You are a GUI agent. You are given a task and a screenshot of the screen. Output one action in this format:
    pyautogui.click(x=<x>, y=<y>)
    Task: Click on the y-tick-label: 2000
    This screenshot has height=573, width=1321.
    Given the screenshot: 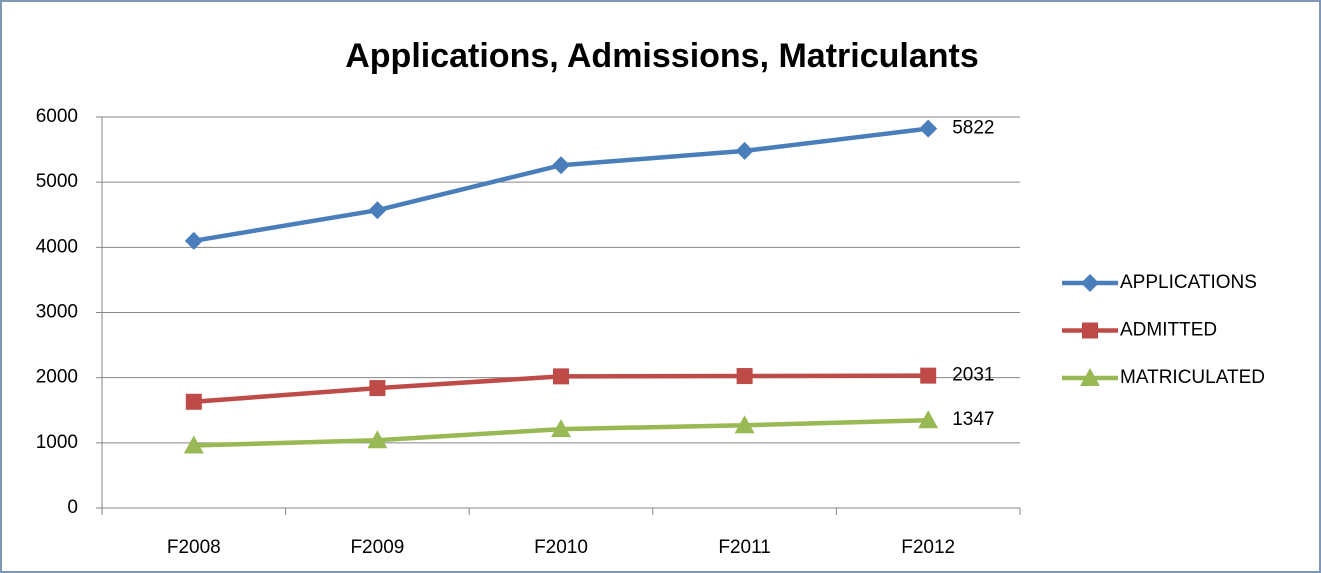 What is the action you would take?
    pyautogui.click(x=57, y=377)
    